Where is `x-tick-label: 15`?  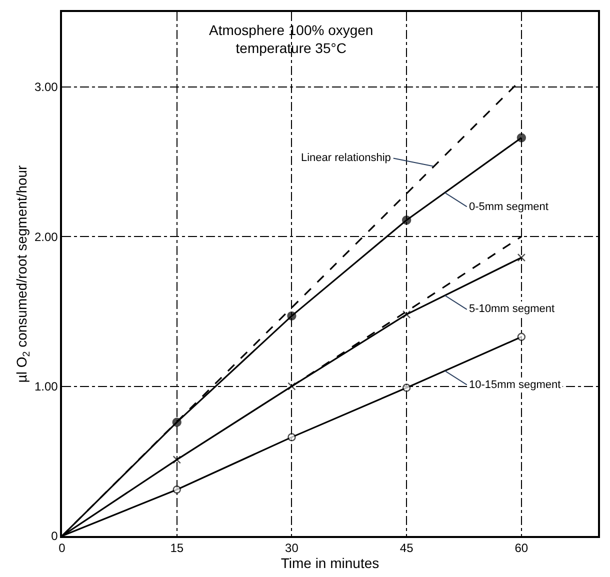 x-tick-label: 15 is located at coordinates (177, 548).